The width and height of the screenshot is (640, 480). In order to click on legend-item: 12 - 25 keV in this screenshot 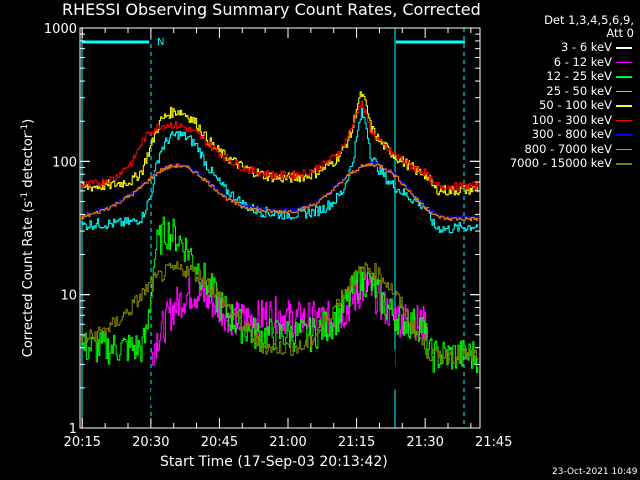, I will do `click(559, 76)`.